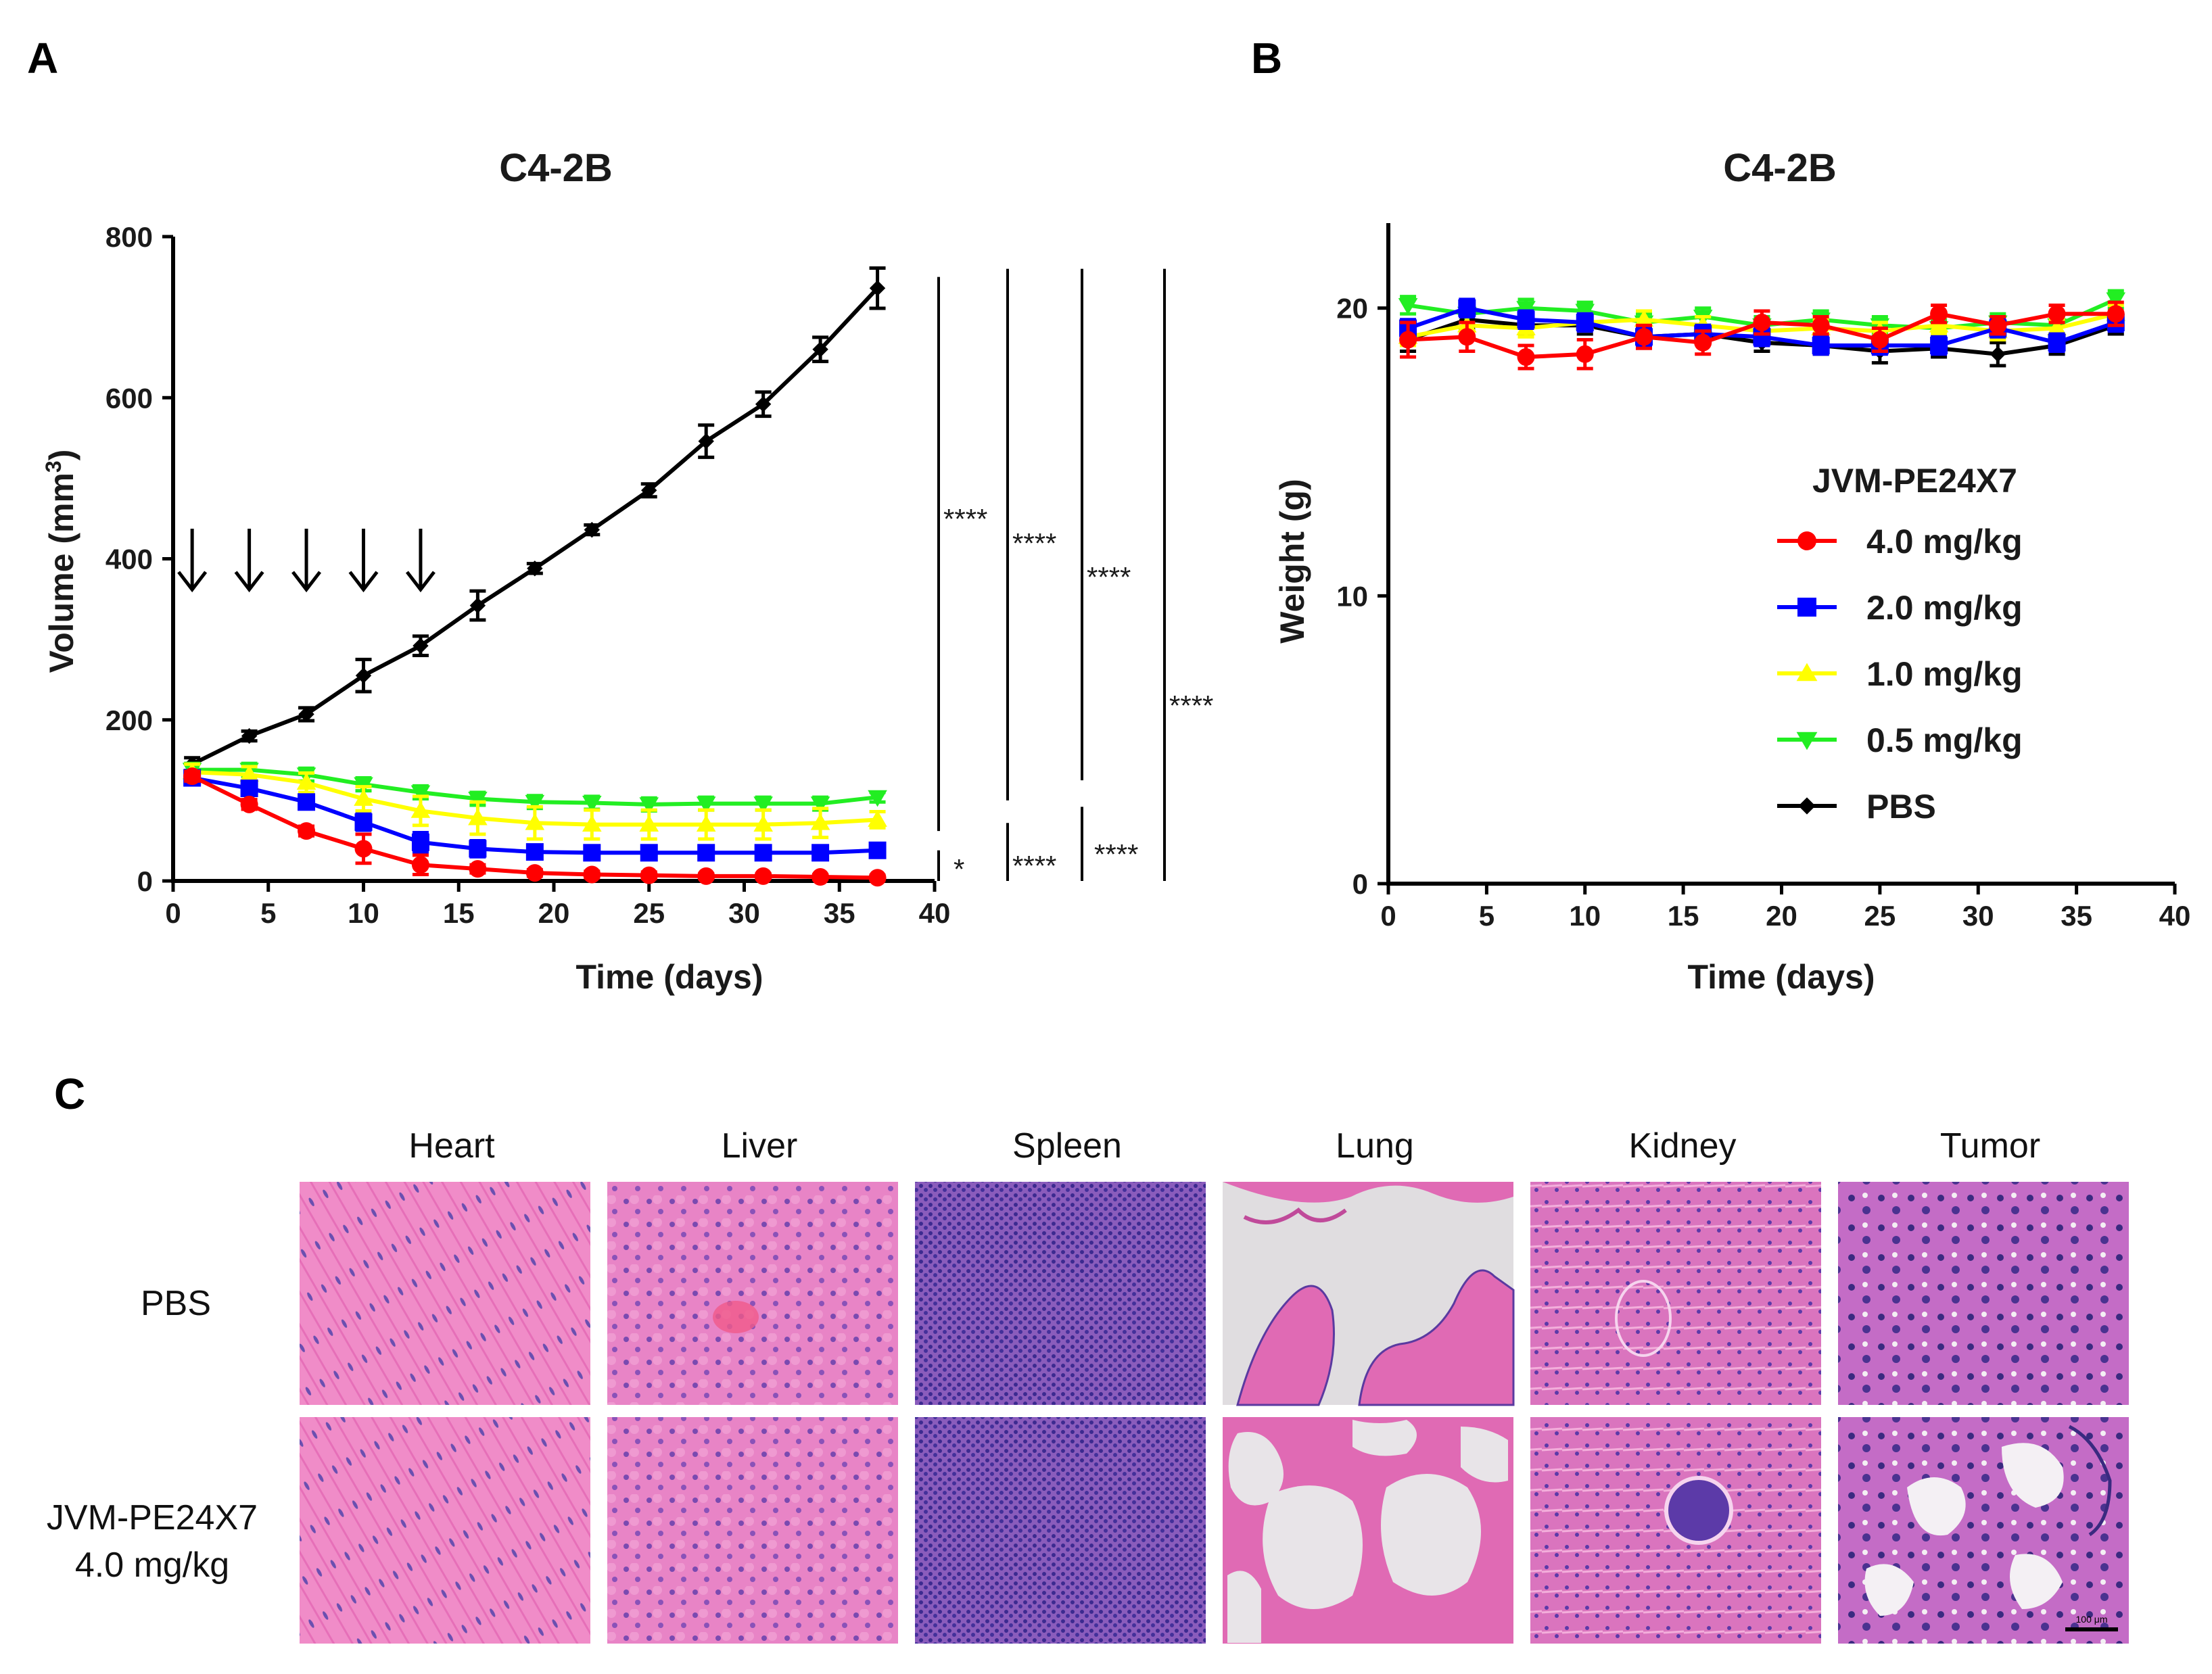 The width and height of the screenshot is (2212, 1674). What do you see at coordinates (1369, 1294) in the screenshot?
I see `histology-lung-pbs` at bounding box center [1369, 1294].